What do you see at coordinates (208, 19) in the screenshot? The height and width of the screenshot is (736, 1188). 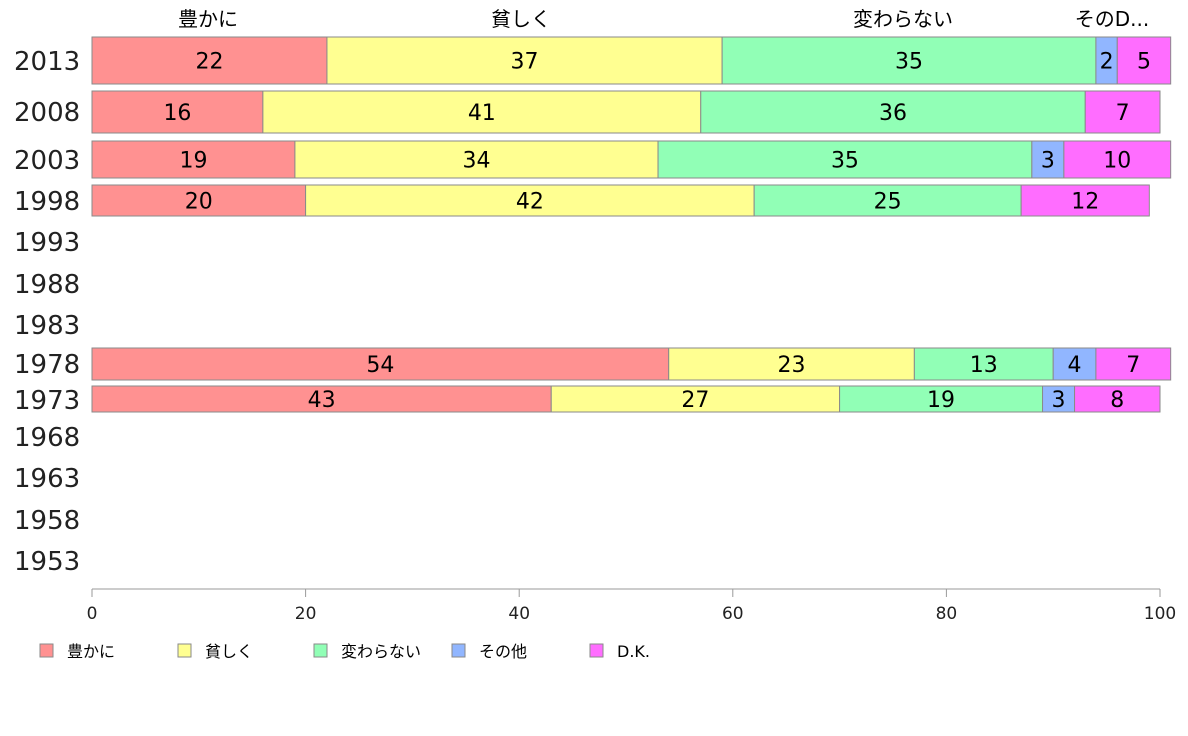 I see `top-label: 豊かに` at bounding box center [208, 19].